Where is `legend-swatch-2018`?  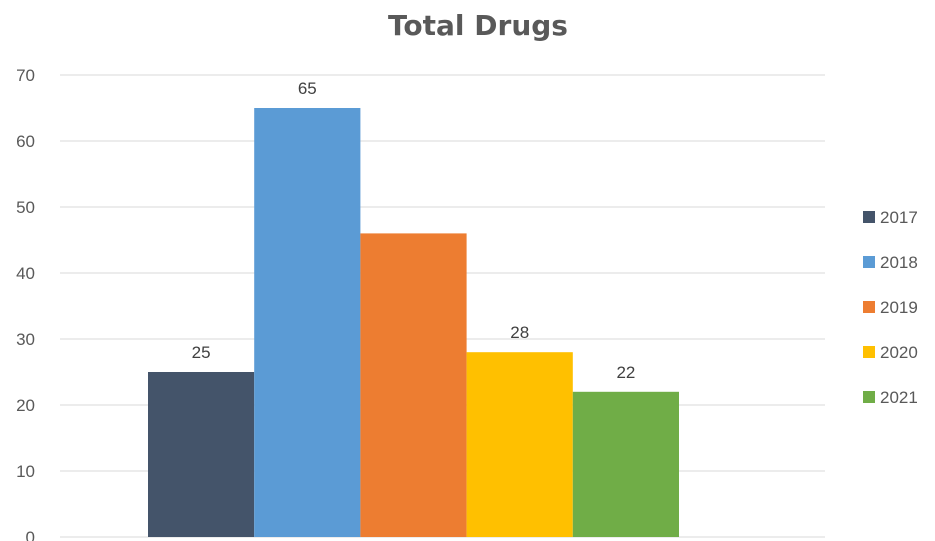
legend-swatch-2018 is located at coordinates (869, 262).